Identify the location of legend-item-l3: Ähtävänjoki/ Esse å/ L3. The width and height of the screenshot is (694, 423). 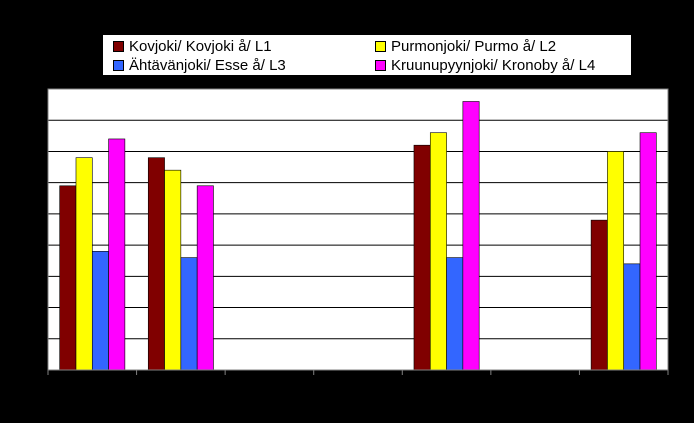
(199, 65).